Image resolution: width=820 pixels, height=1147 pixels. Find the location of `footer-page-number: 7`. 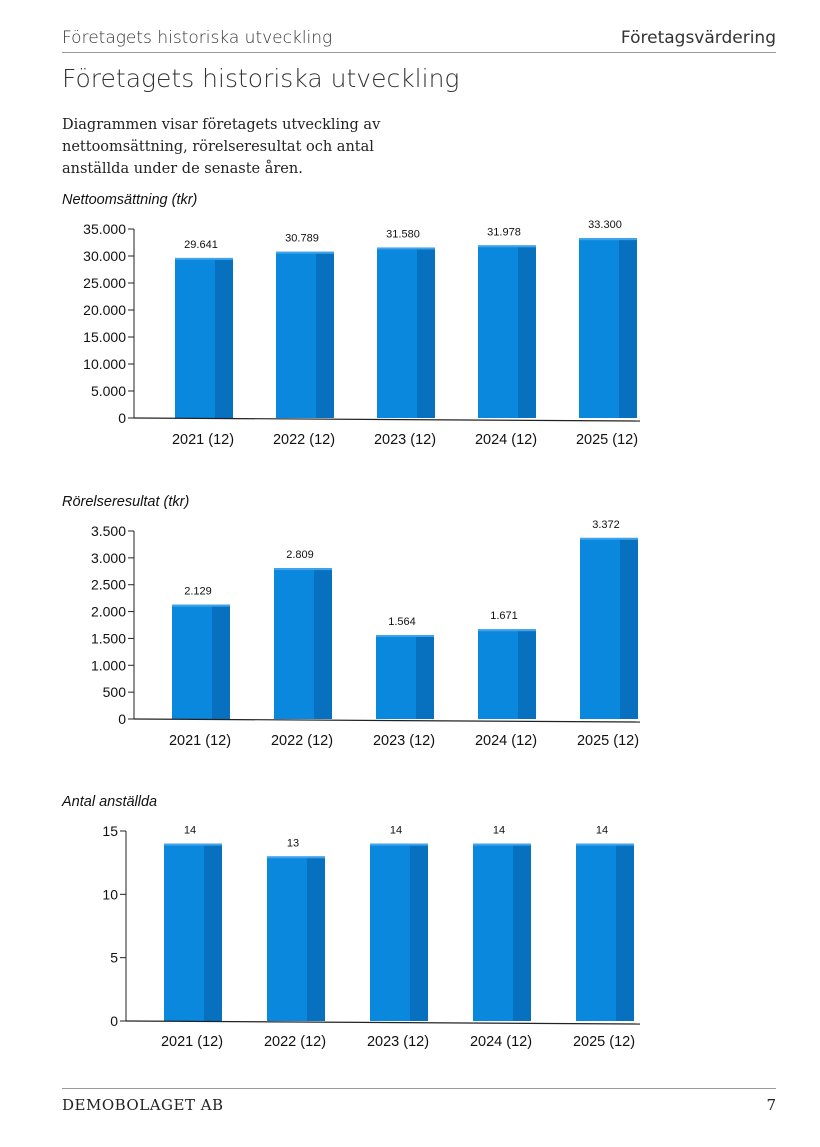

footer-page-number: 7 is located at coordinates (771, 1105).